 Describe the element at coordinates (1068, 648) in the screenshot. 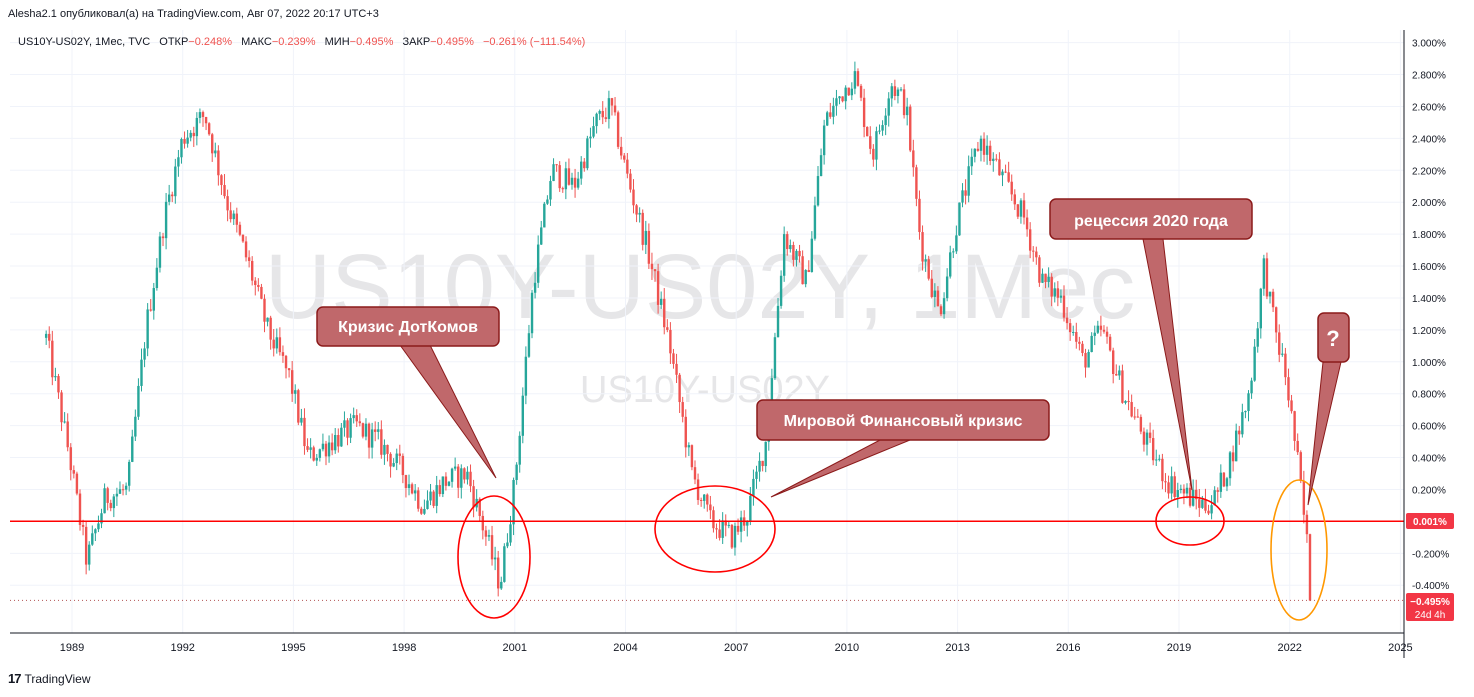

I see `x-tick-label: 2016` at that location.